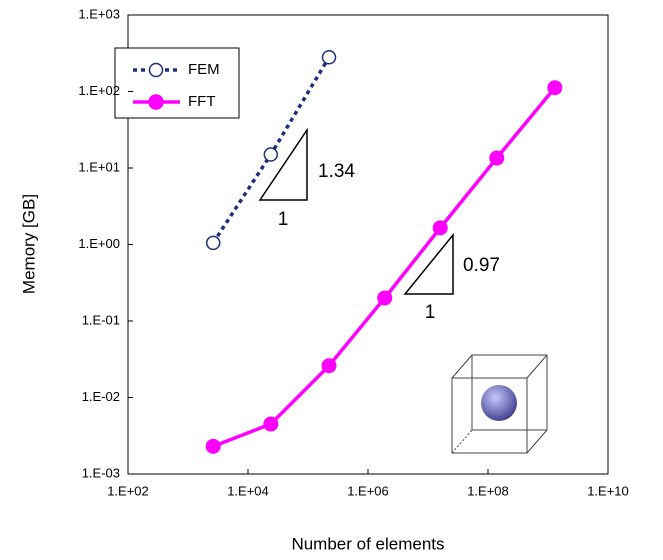 The height and width of the screenshot is (560, 663). Describe the element at coordinates (367, 543) in the screenshot. I see `x-axis-title: Number of elements` at that location.